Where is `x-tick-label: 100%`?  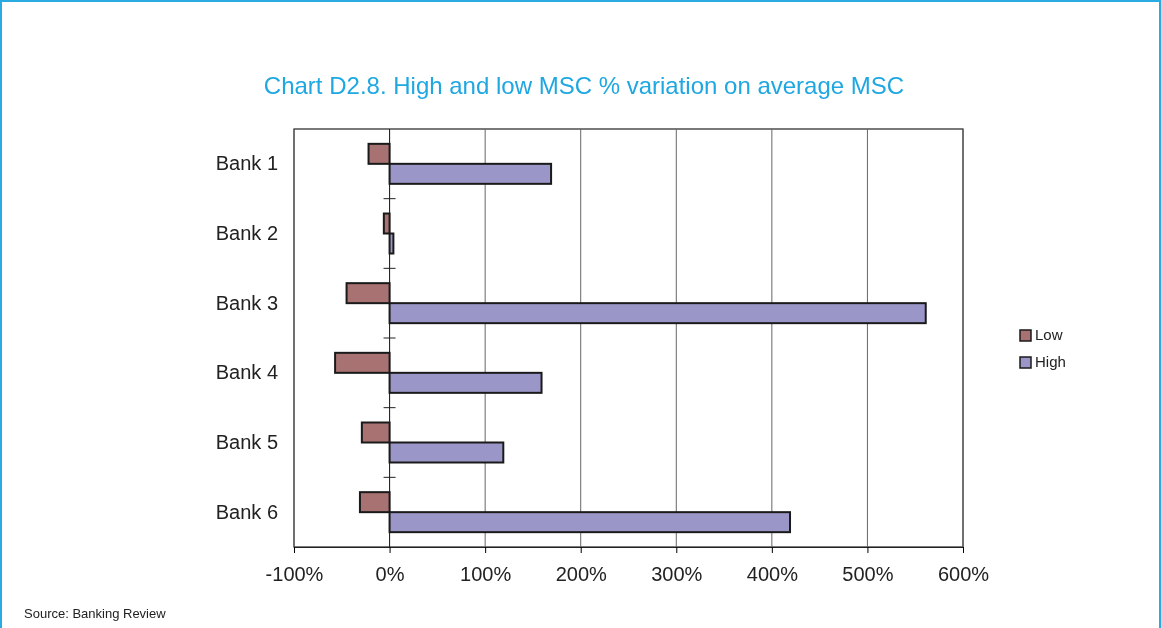
x-tick-label: 100% is located at coordinates (486, 574).